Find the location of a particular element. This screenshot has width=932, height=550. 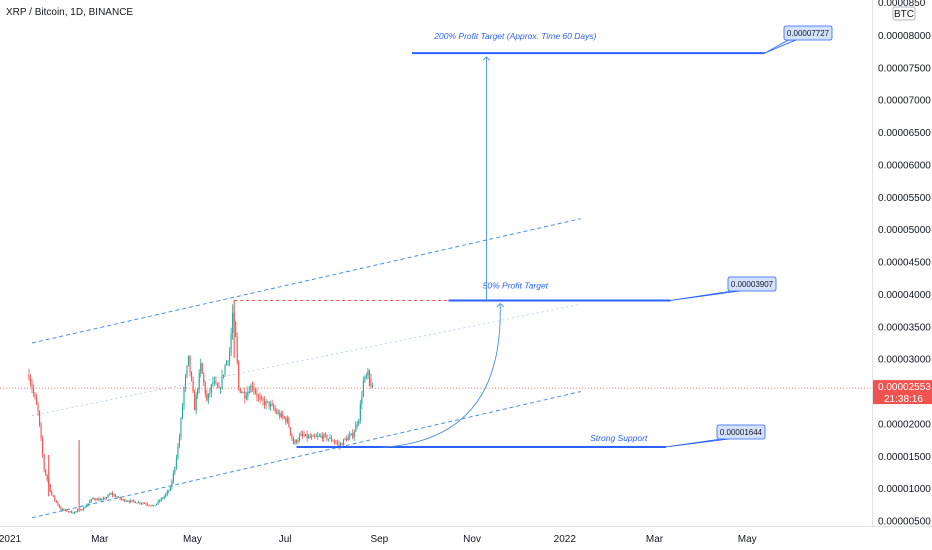

profit-200-callout-value: 0.00007727 is located at coordinates (808, 33).